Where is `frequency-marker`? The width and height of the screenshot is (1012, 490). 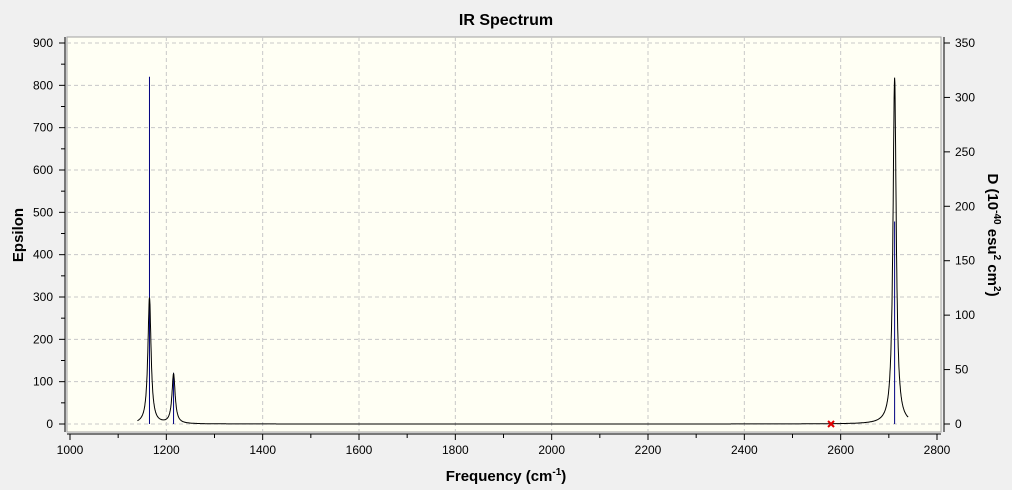 frequency-marker is located at coordinates (831, 424).